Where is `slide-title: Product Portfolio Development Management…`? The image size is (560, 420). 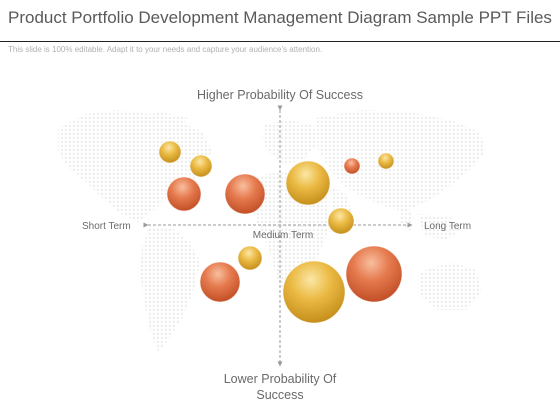 slide-title: Product Portfolio Development Management… is located at coordinates (280, 17).